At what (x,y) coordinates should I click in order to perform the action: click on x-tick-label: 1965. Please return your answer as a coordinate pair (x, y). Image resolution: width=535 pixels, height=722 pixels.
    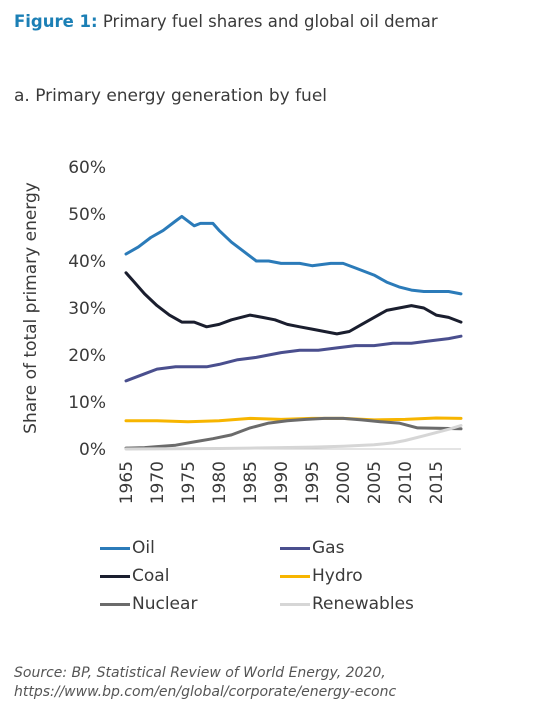
    Looking at the image, I should click on (127, 482).